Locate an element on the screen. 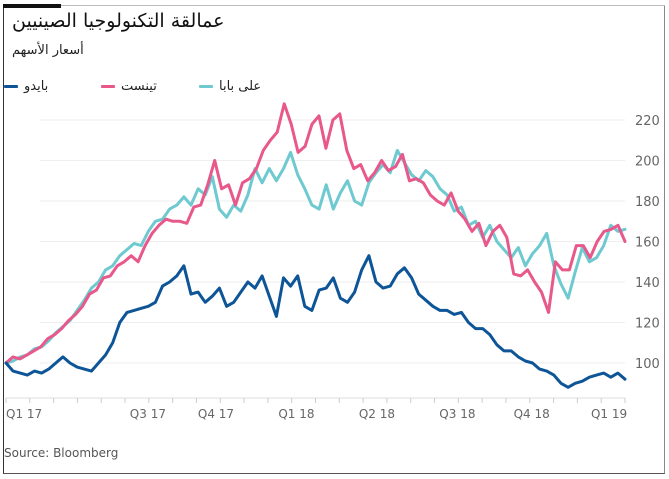 The height and width of the screenshot is (479, 669). y-tick-label: 140 is located at coordinates (647, 283).